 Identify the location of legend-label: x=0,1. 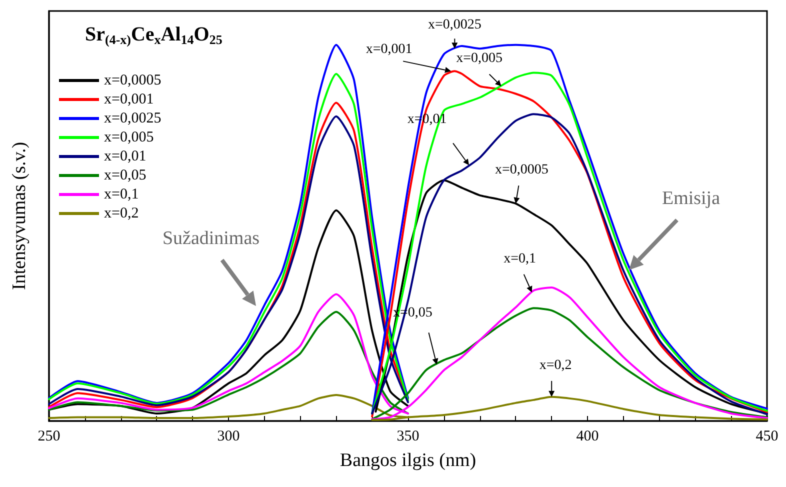
(121, 194).